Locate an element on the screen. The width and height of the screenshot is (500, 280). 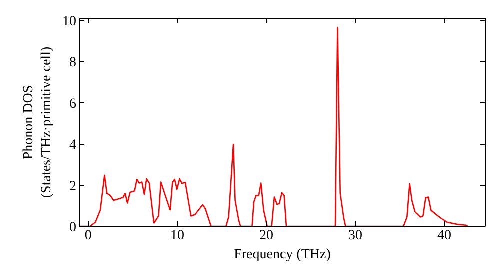
x-tick-label: 40 is located at coordinates (445, 236).